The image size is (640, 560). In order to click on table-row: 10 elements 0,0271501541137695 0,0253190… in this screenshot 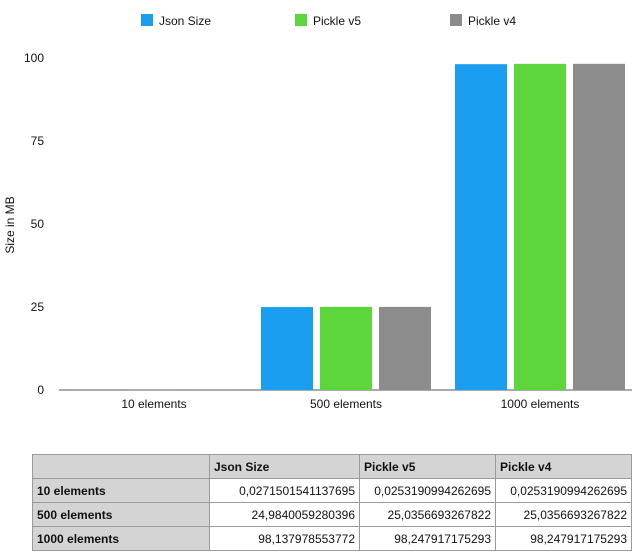, I will do `click(332, 490)`.